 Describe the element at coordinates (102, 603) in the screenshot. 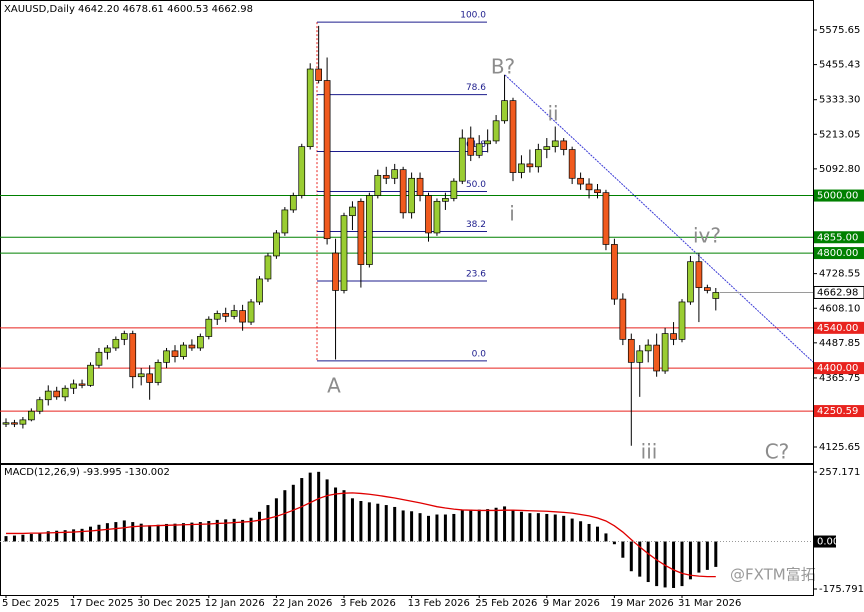

I see `x-tick-label: 17 Dec 2025` at that location.